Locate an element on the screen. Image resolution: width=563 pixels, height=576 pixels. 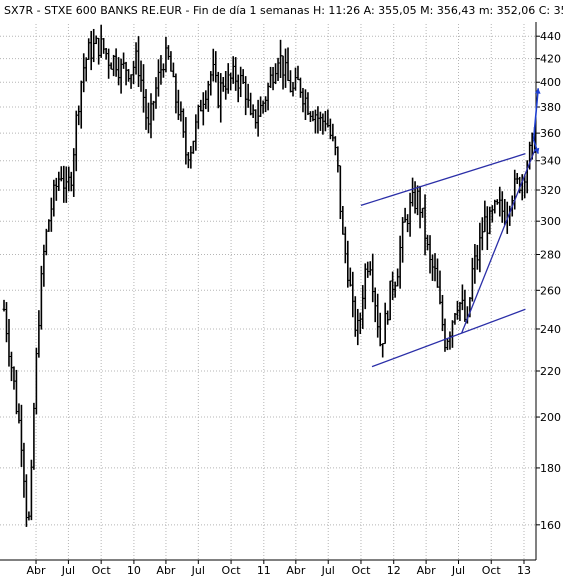
y-tick-label: 280 is located at coordinates (550, 255).